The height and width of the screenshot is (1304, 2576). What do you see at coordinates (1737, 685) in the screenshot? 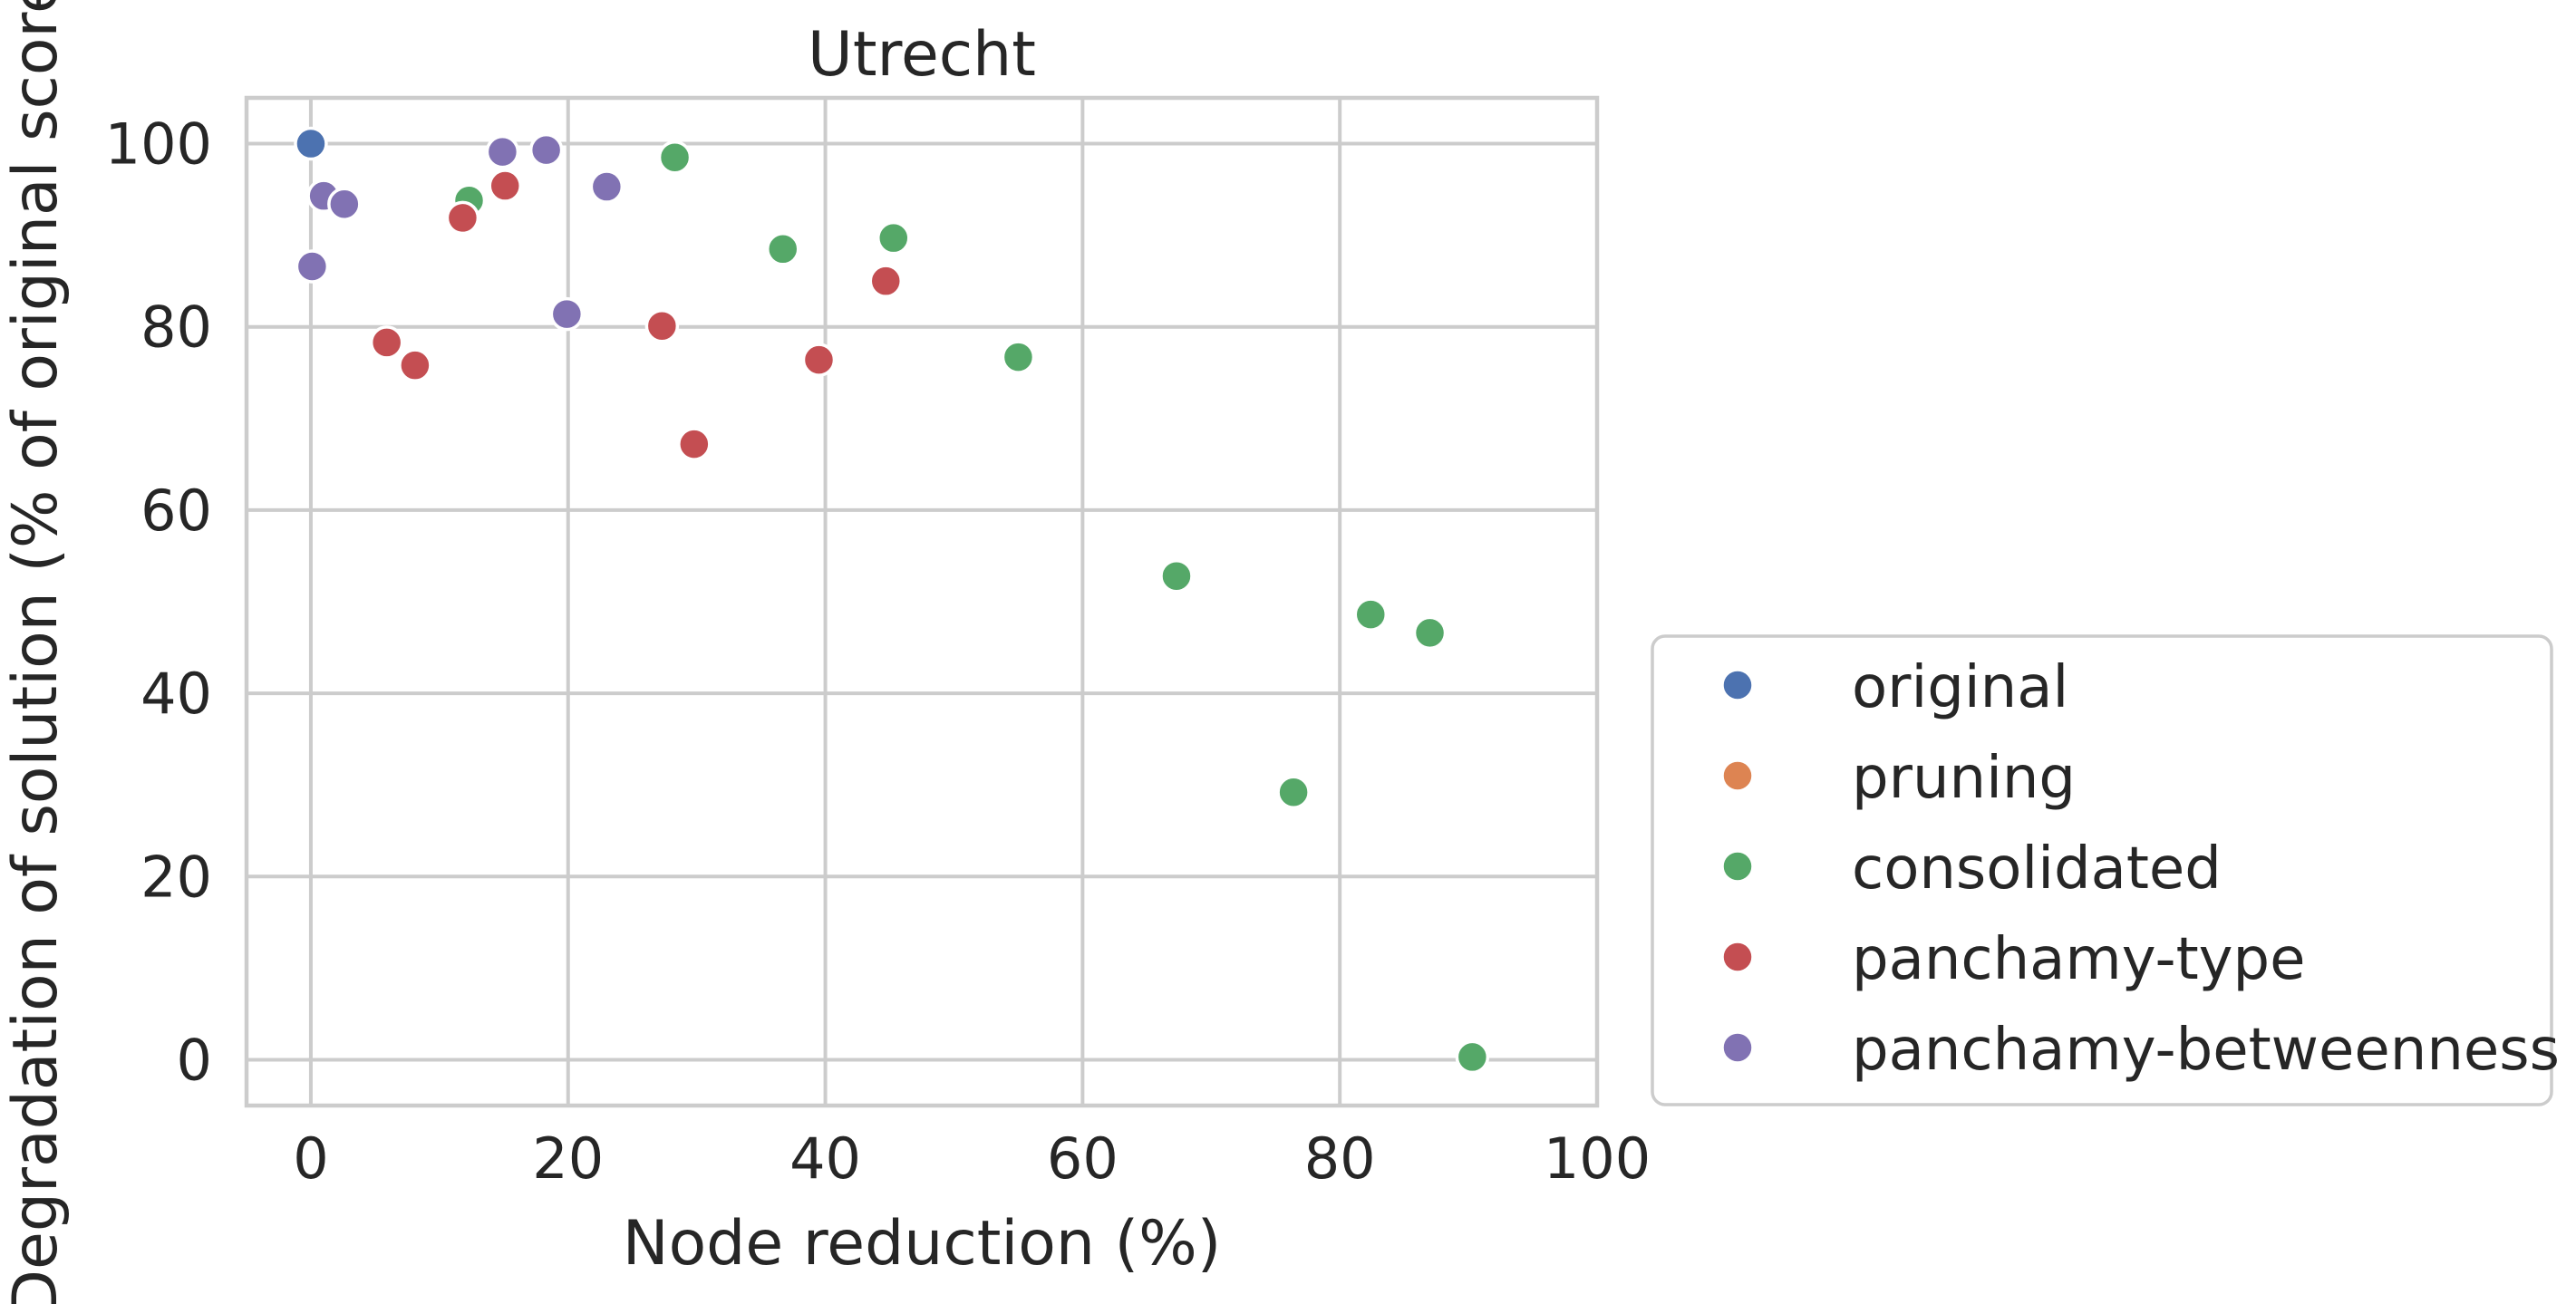
I see `legend-marker-original` at bounding box center [1737, 685].